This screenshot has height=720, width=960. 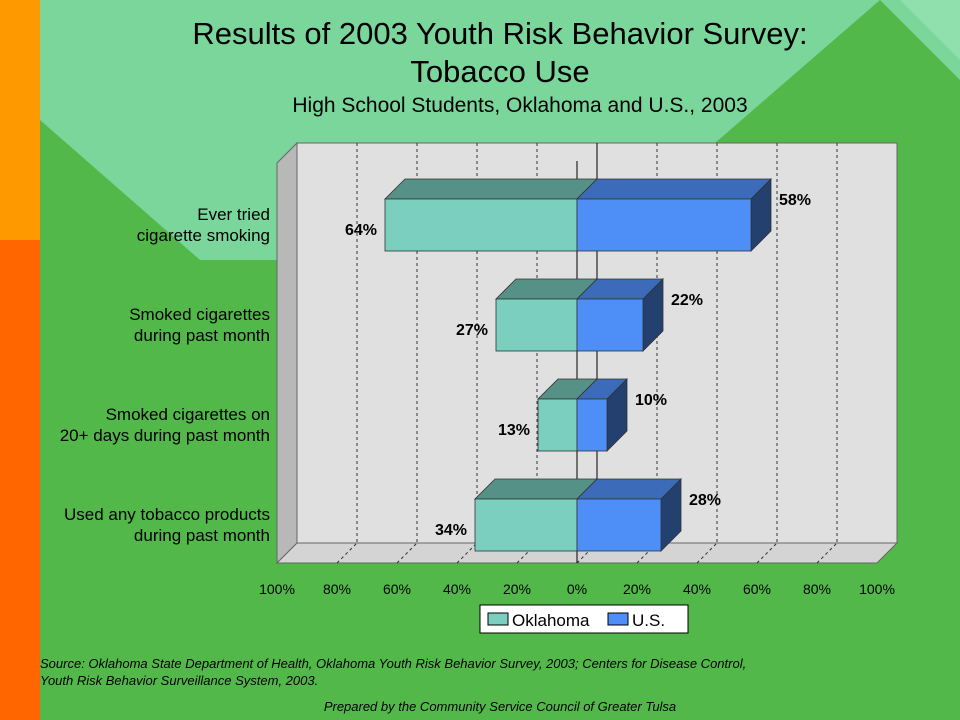 I want to click on category-label: Ever tried cigarette smoking, so click(x=203, y=225).